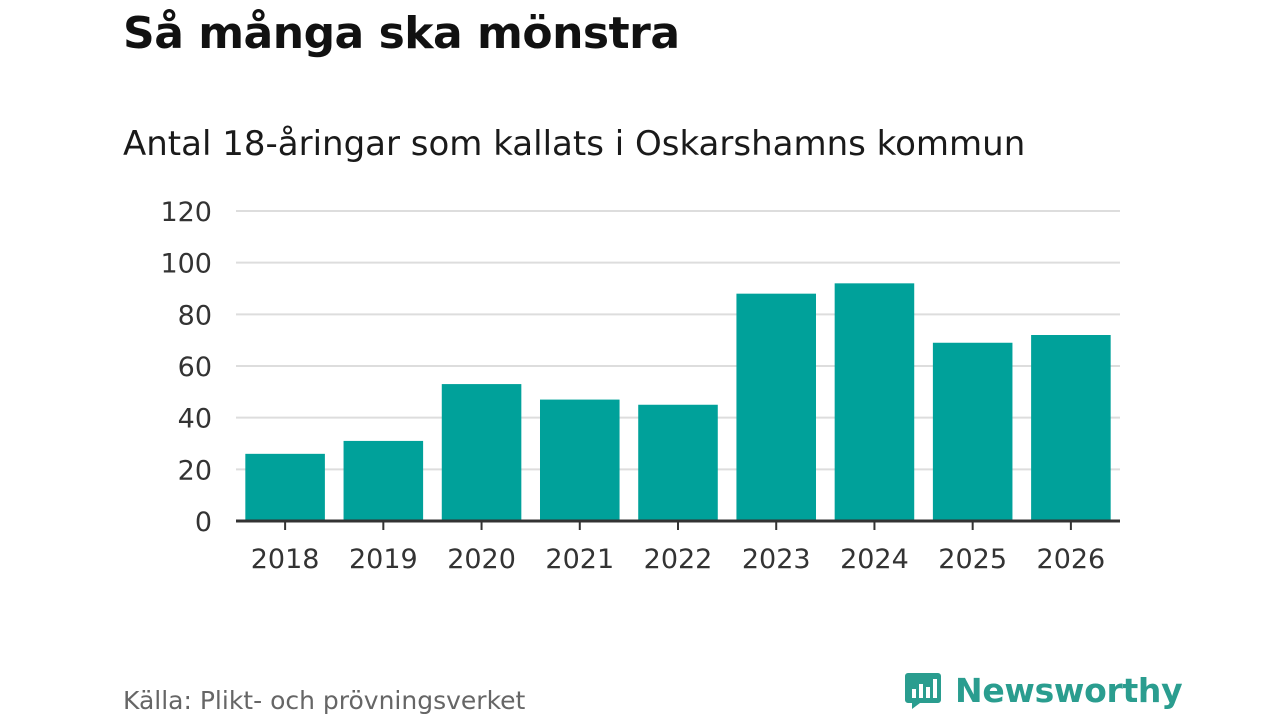 The width and height of the screenshot is (1280, 720). Describe the element at coordinates (186, 264) in the screenshot. I see `y-tick-label: 100` at that location.